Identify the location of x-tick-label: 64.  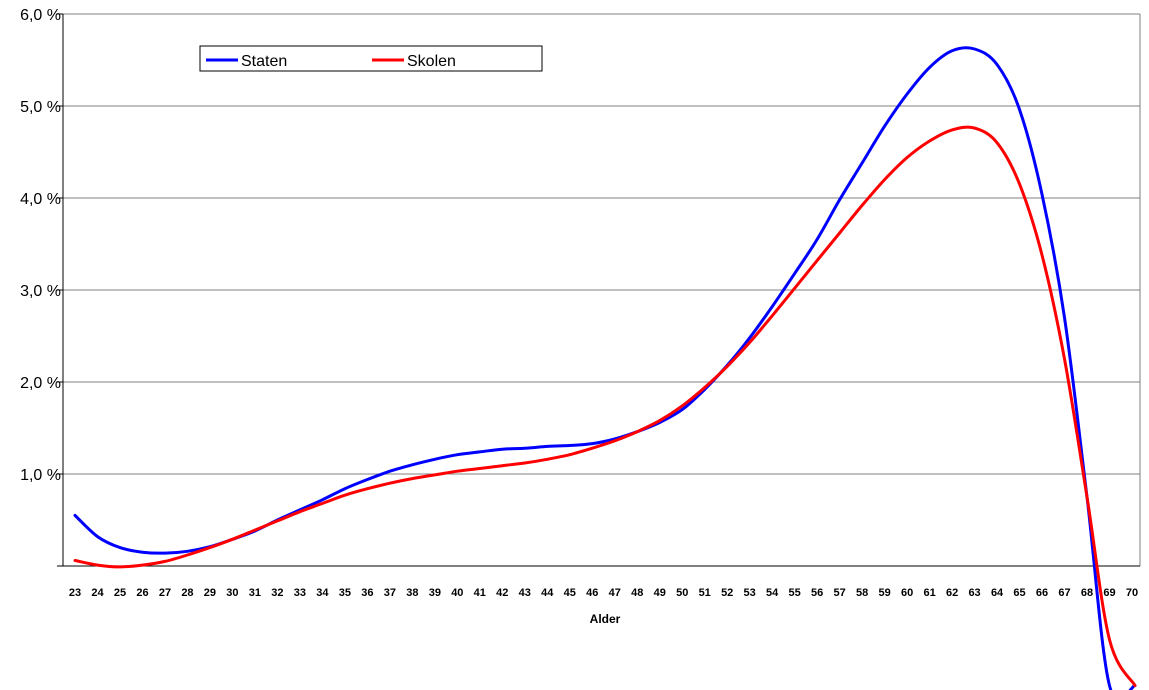
(997, 593).